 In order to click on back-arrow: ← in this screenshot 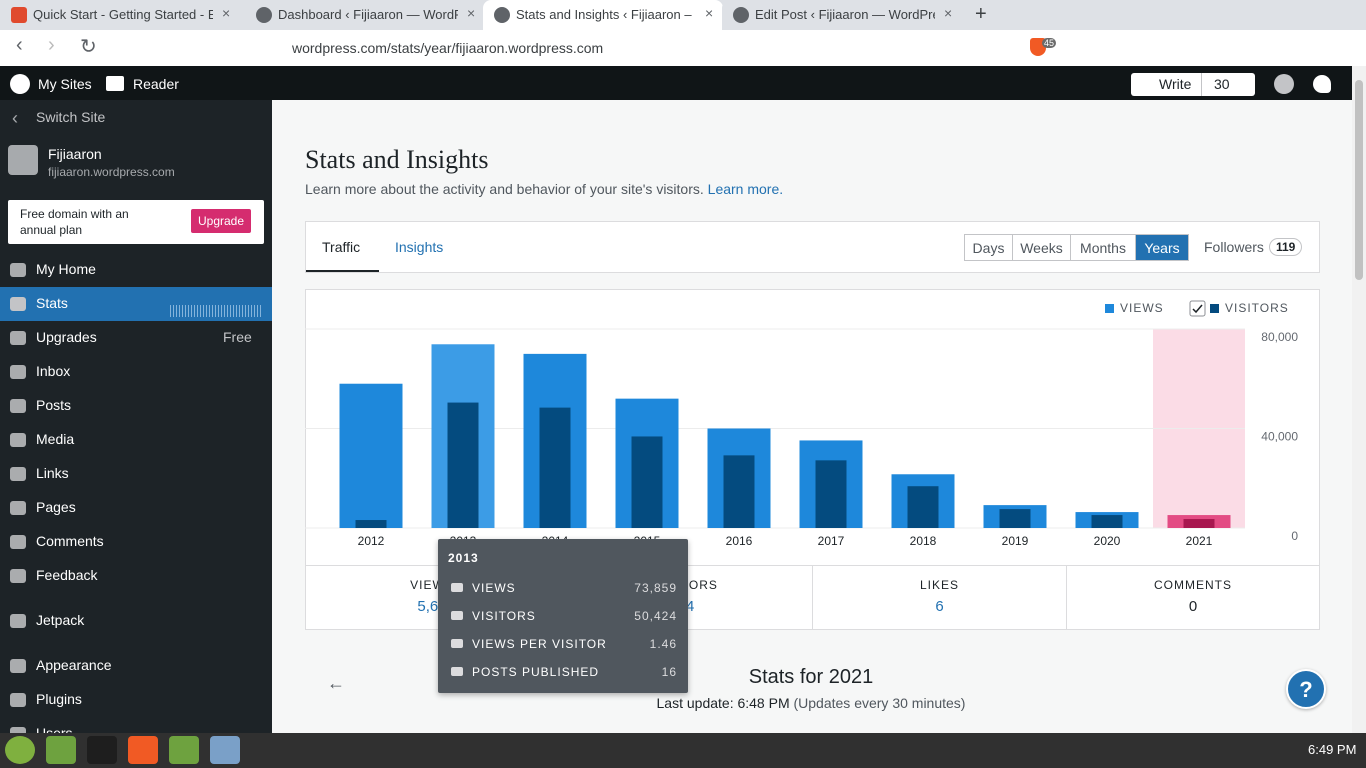, I will do `click(336, 683)`.